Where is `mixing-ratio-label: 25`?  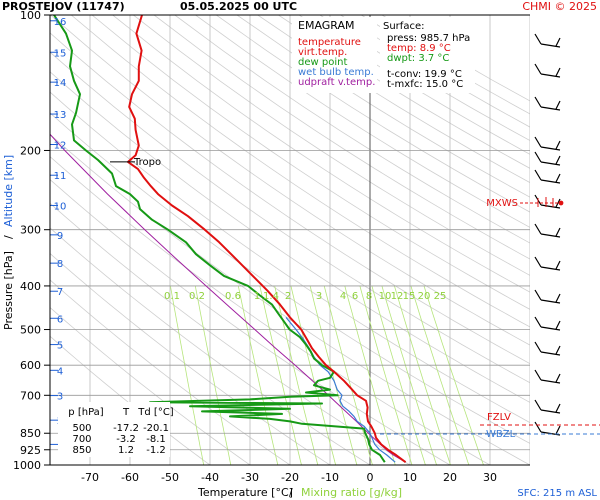 mixing-ratio-label: 25 is located at coordinates (440, 296).